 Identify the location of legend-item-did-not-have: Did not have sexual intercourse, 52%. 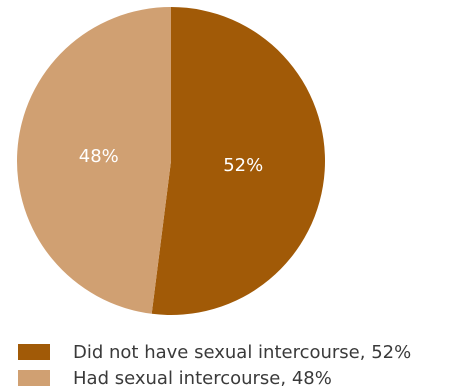
(214, 352).